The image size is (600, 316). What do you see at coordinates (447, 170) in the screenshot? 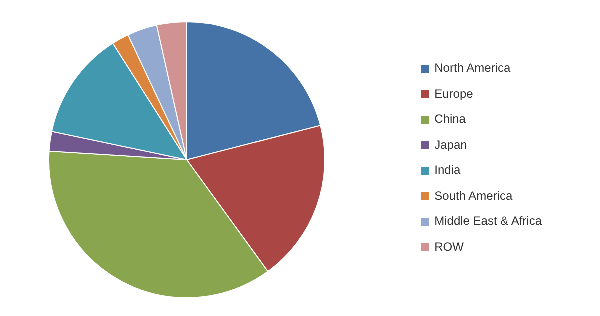
I see `legend-label: India` at bounding box center [447, 170].